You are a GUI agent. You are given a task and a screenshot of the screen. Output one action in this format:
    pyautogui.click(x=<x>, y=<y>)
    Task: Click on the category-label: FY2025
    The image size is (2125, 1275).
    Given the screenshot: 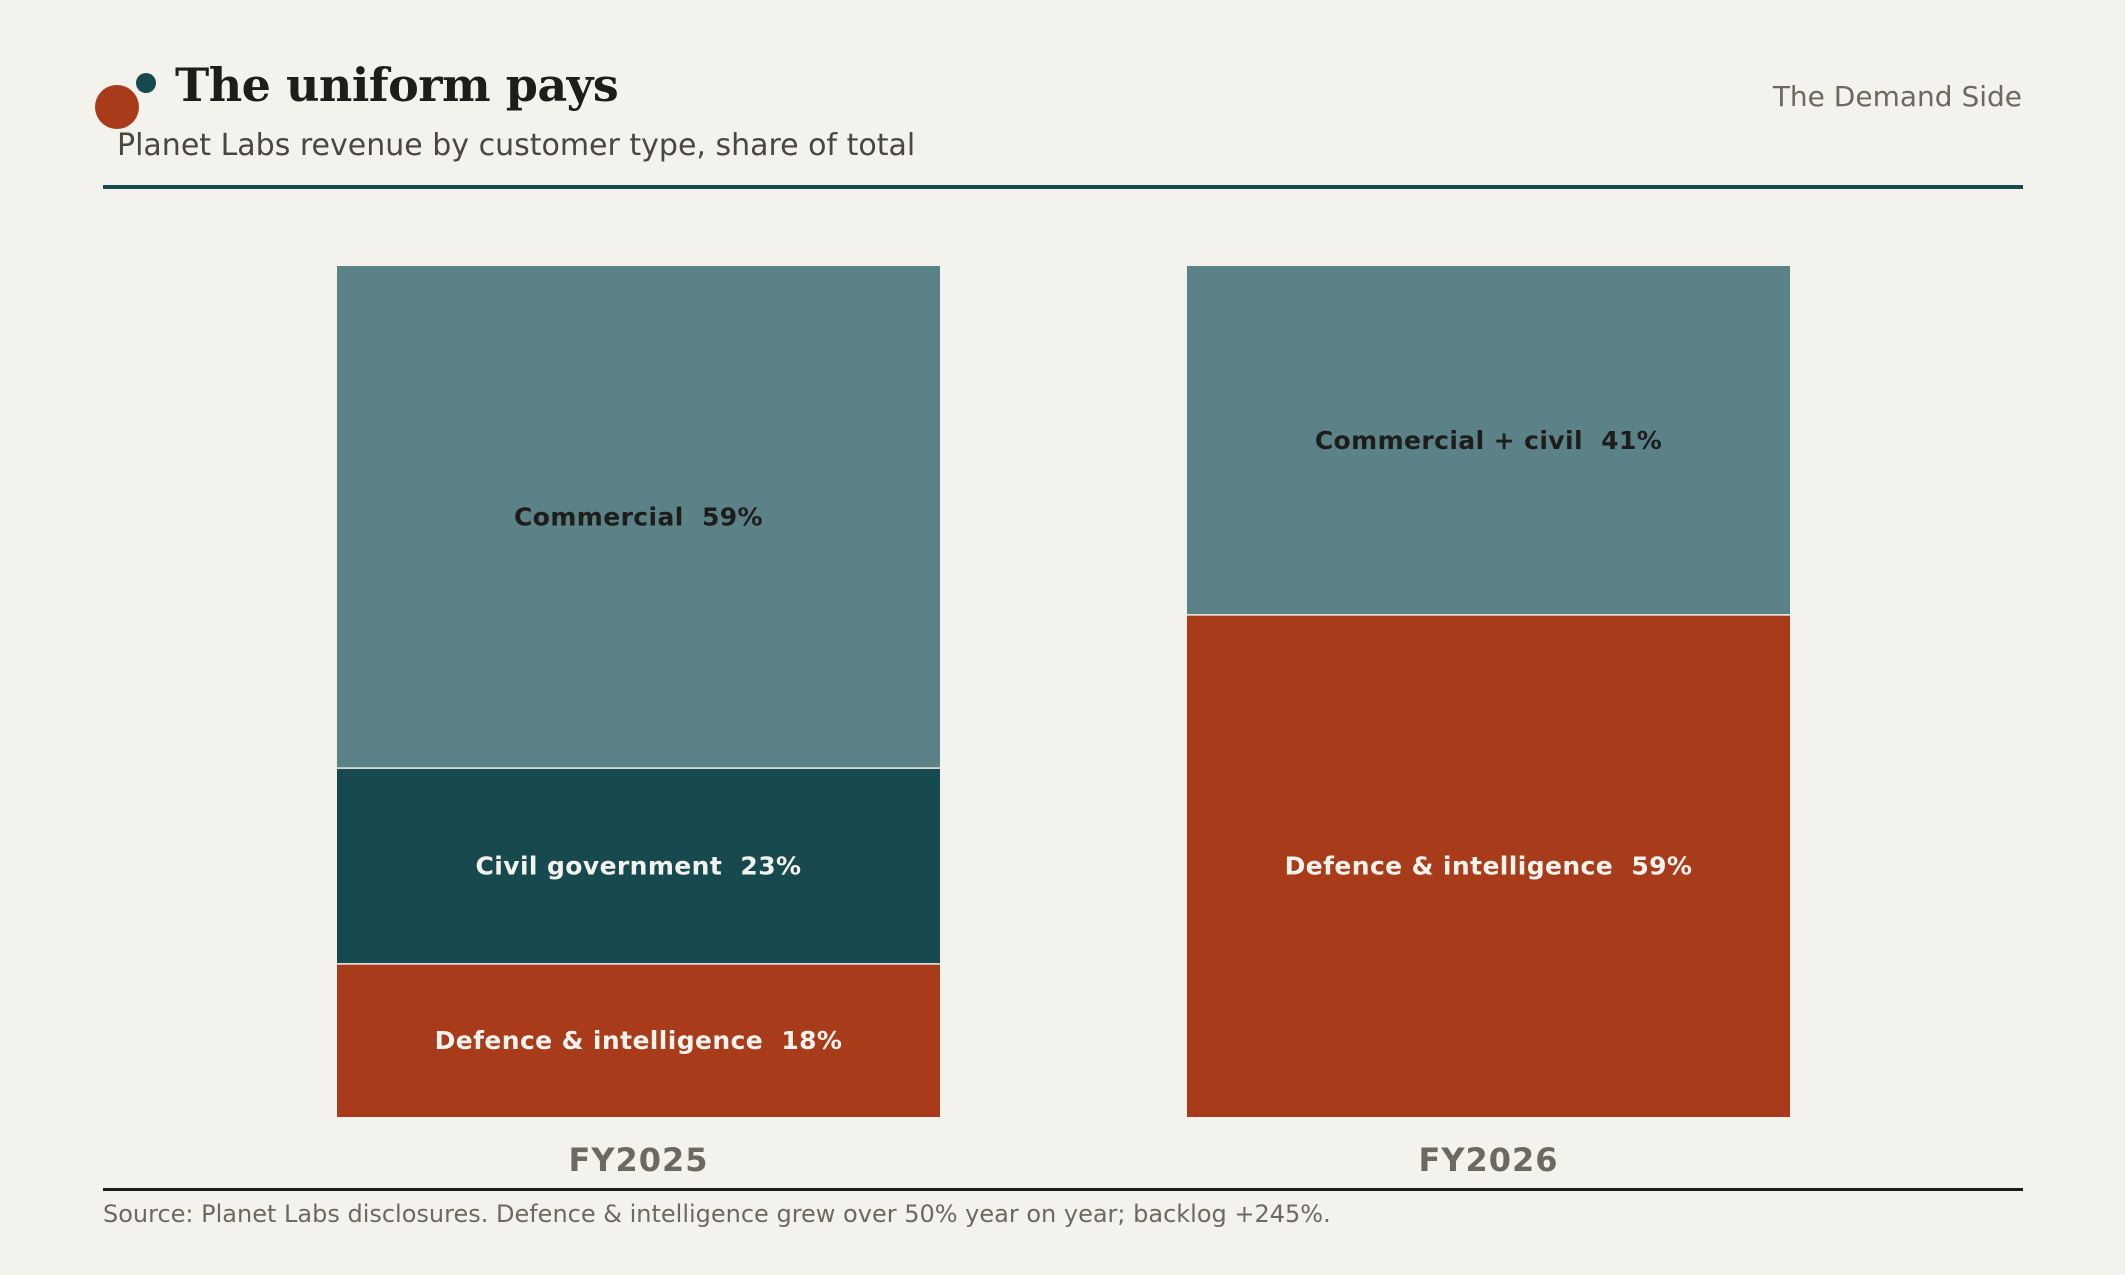 What is the action you would take?
    pyautogui.click(x=638, y=1160)
    